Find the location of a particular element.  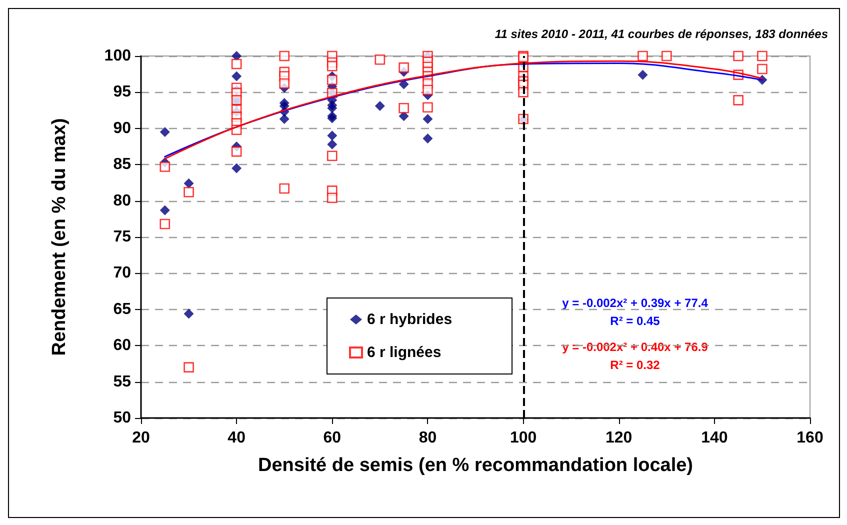

y-tick-label: 70 is located at coordinates (122, 273).